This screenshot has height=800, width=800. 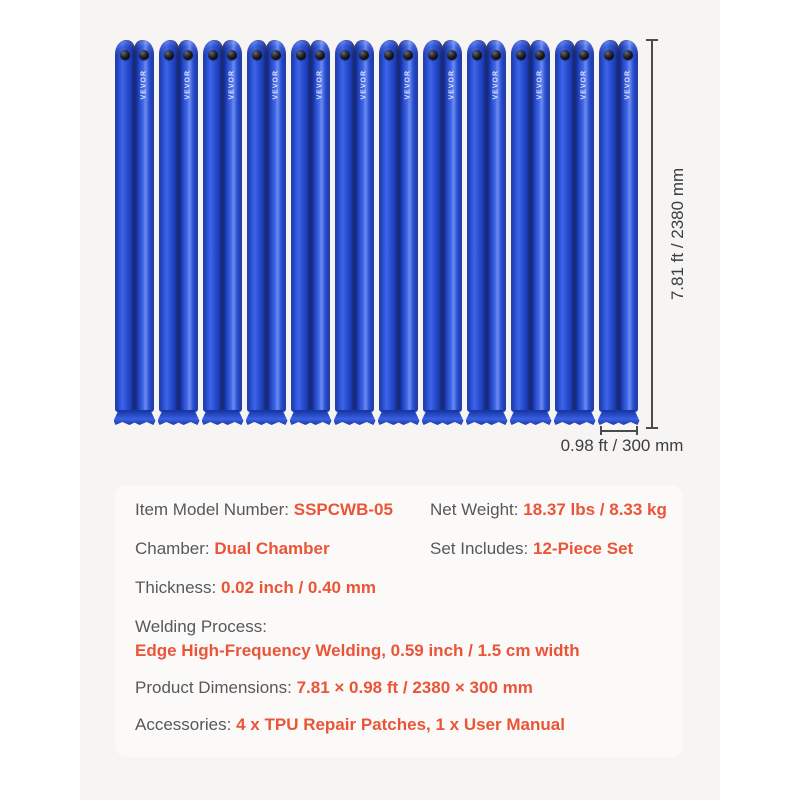 I want to click on spec-net-weight: Net Weight: 18.37 lbs / 8.33 kg, so click(x=548, y=510).